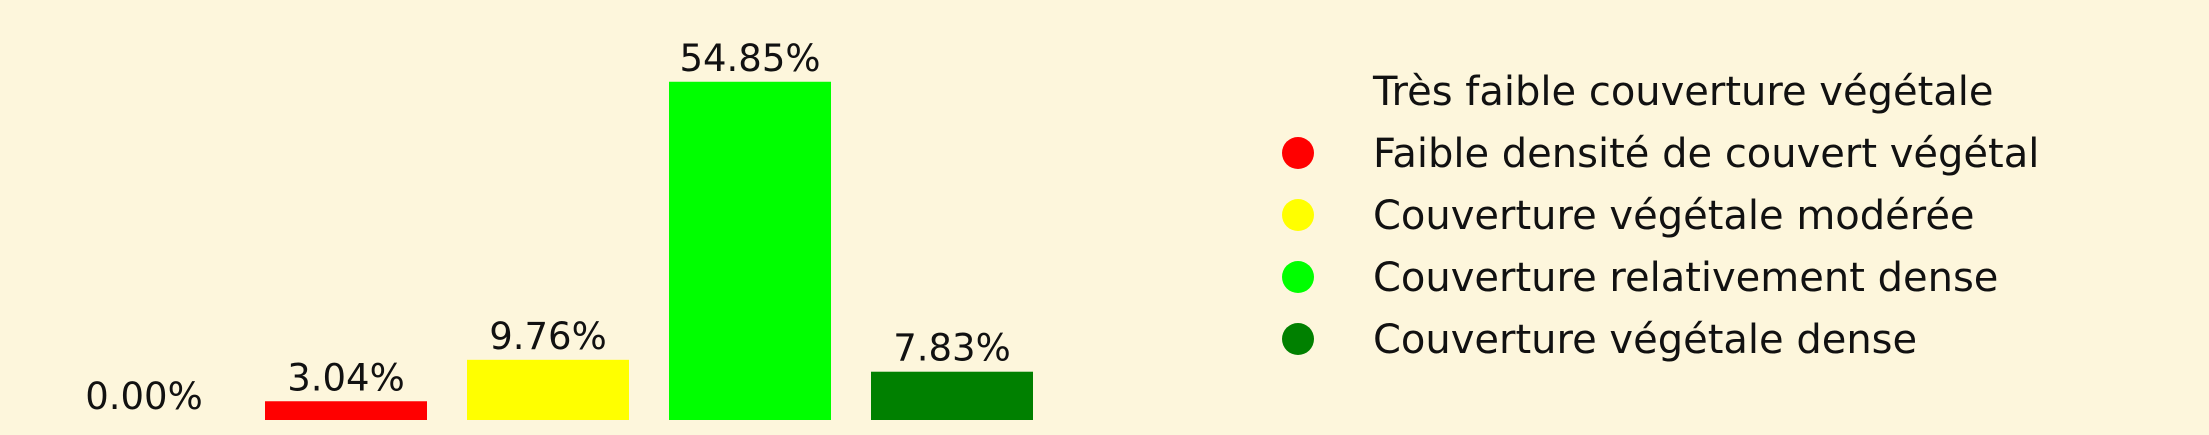 The image size is (2209, 435). Describe the element at coordinates (1683, 92) in the screenshot. I see `legend-label-1: Très faible couverture végétale` at that location.